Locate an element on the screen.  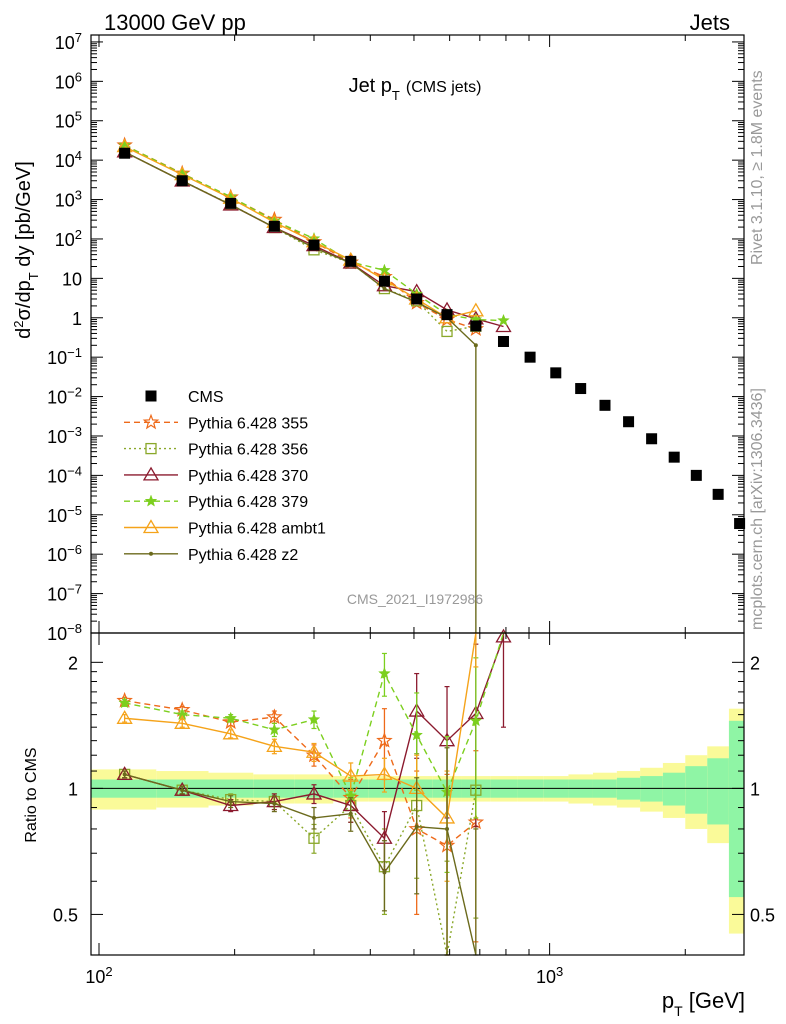
plot-title-main: Jet p is located at coordinates (370, 86).